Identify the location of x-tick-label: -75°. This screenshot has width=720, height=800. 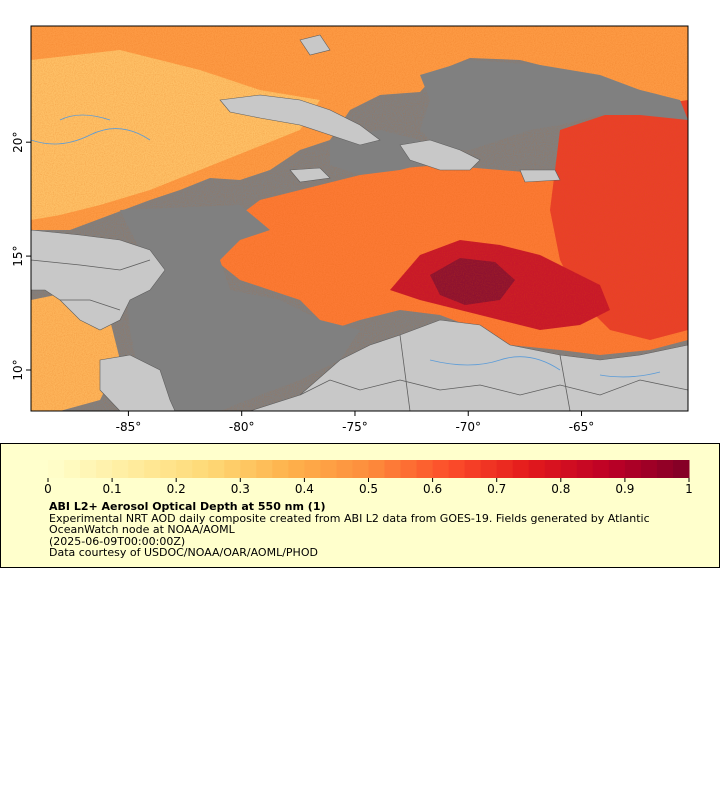
(355, 427).